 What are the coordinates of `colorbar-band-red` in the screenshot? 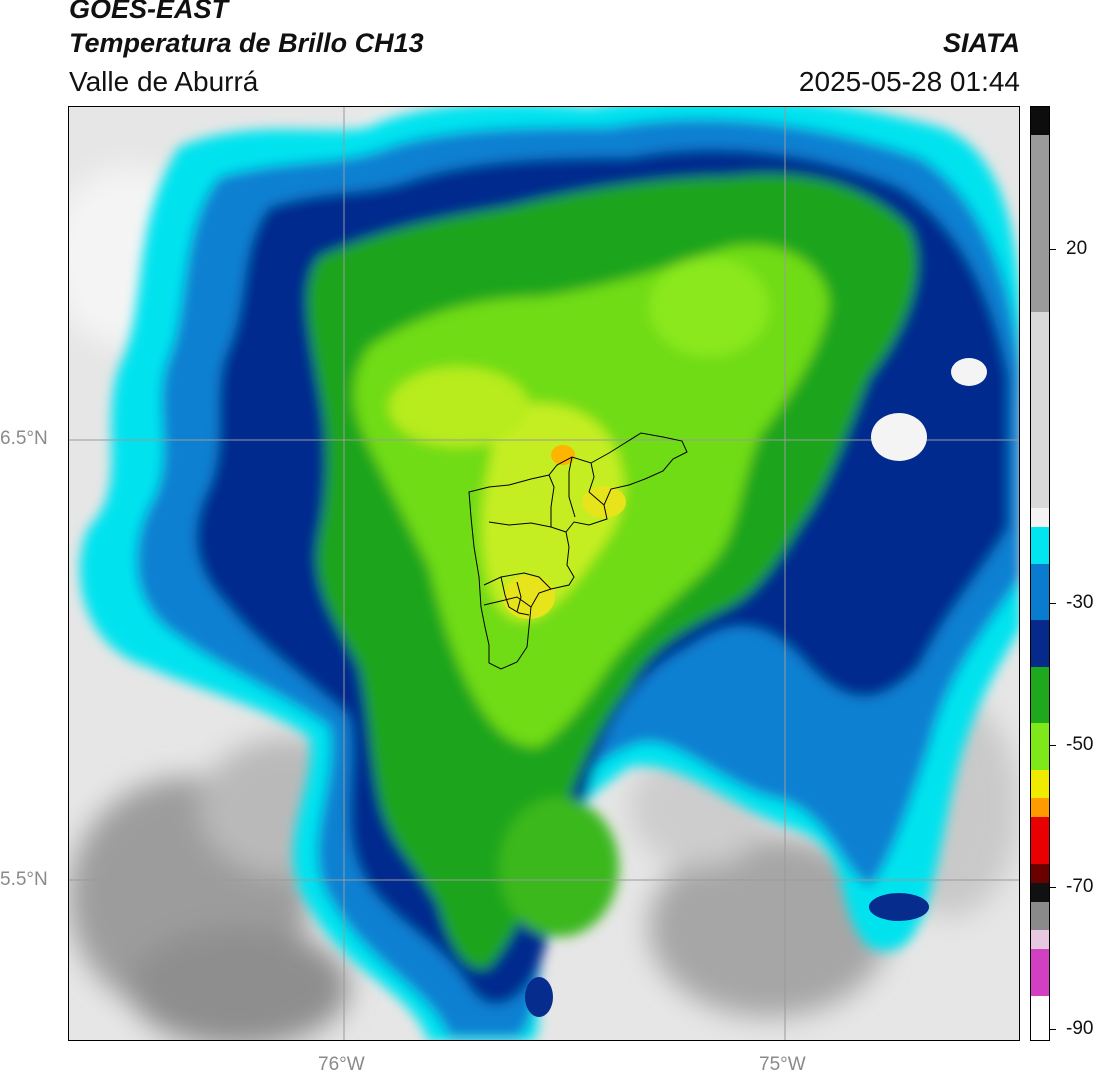 It's located at (1040, 840).